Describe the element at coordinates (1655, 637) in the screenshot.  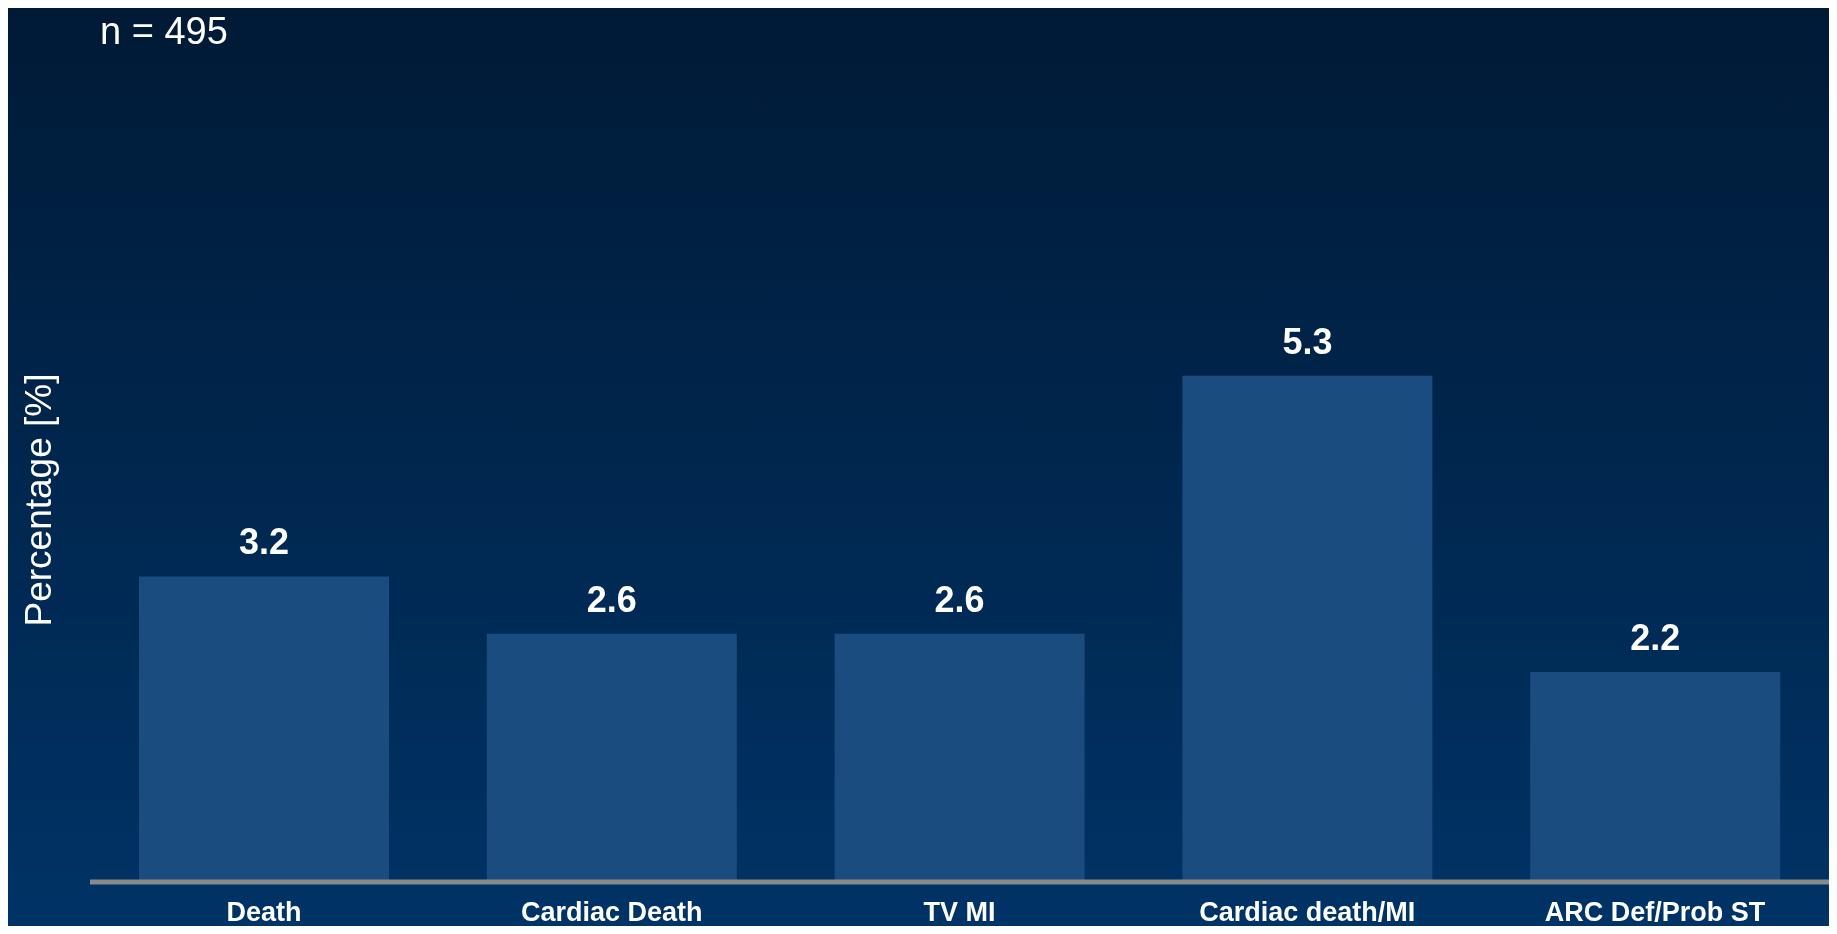
I see `data-label: 2.2` at that location.